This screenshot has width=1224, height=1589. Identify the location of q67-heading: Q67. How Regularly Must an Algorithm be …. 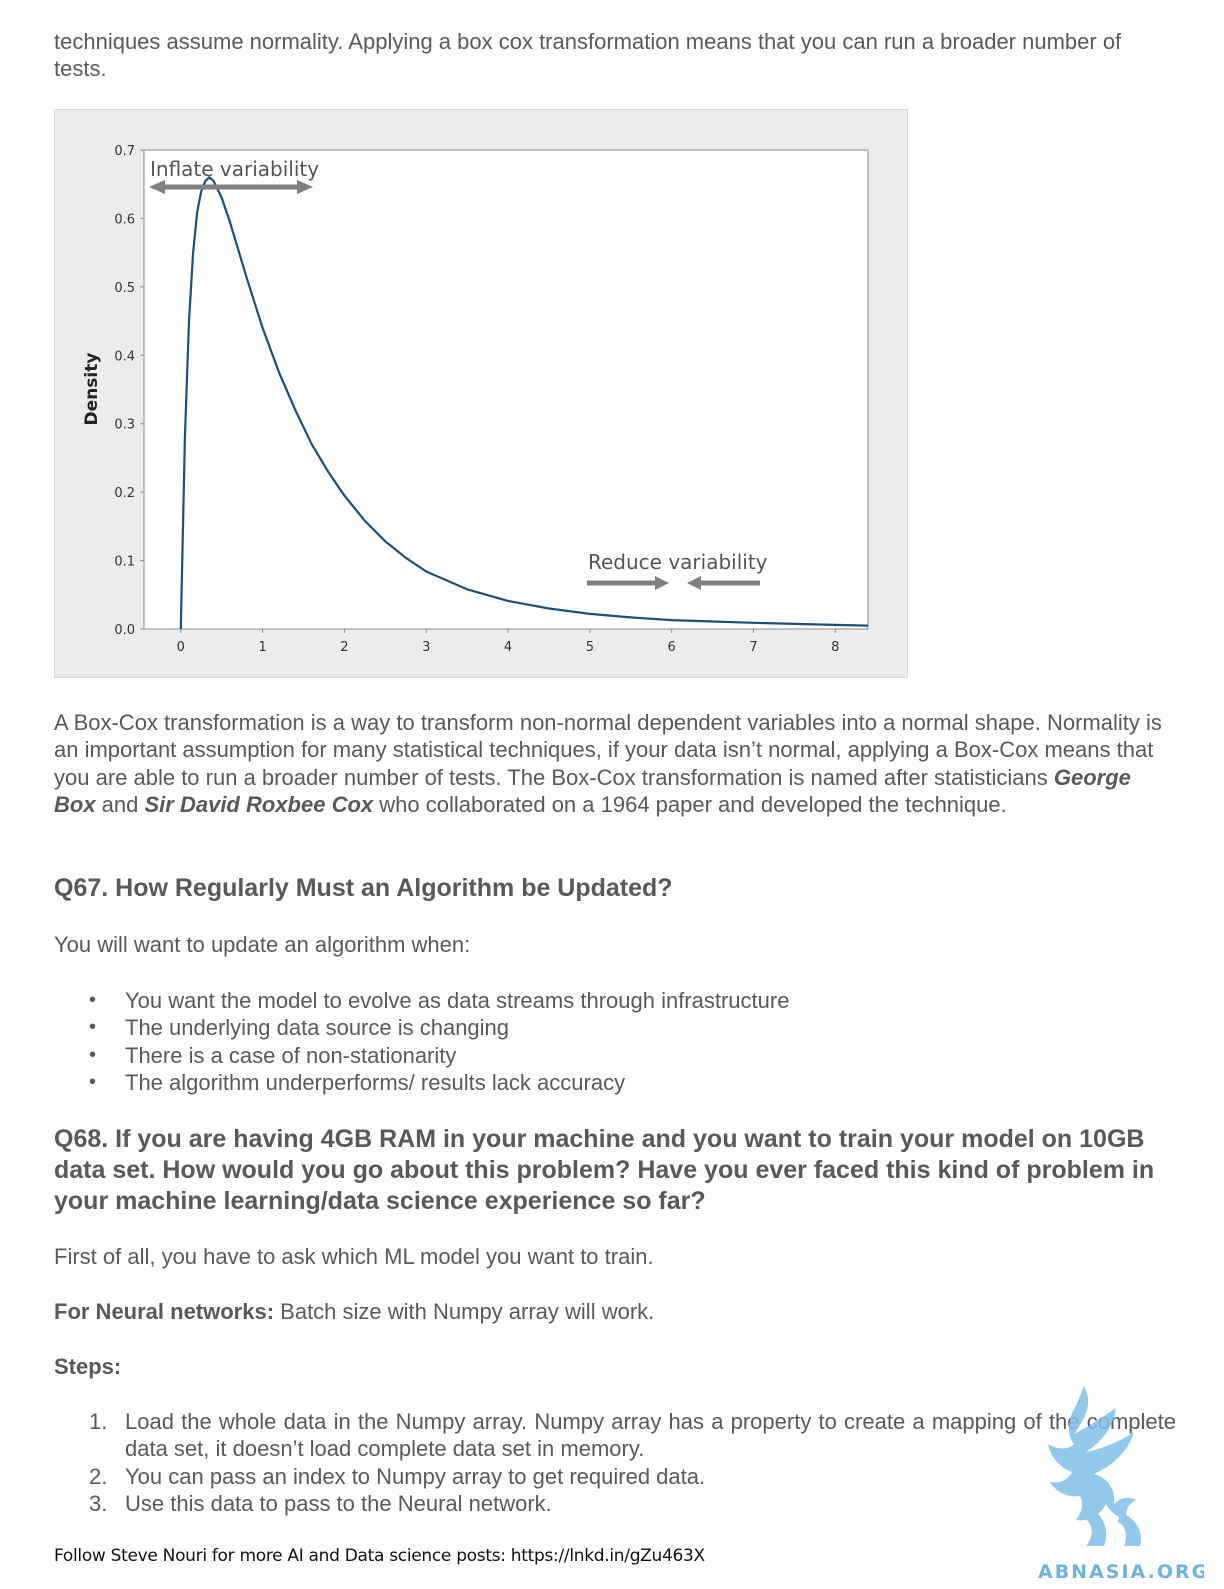
(363, 888).